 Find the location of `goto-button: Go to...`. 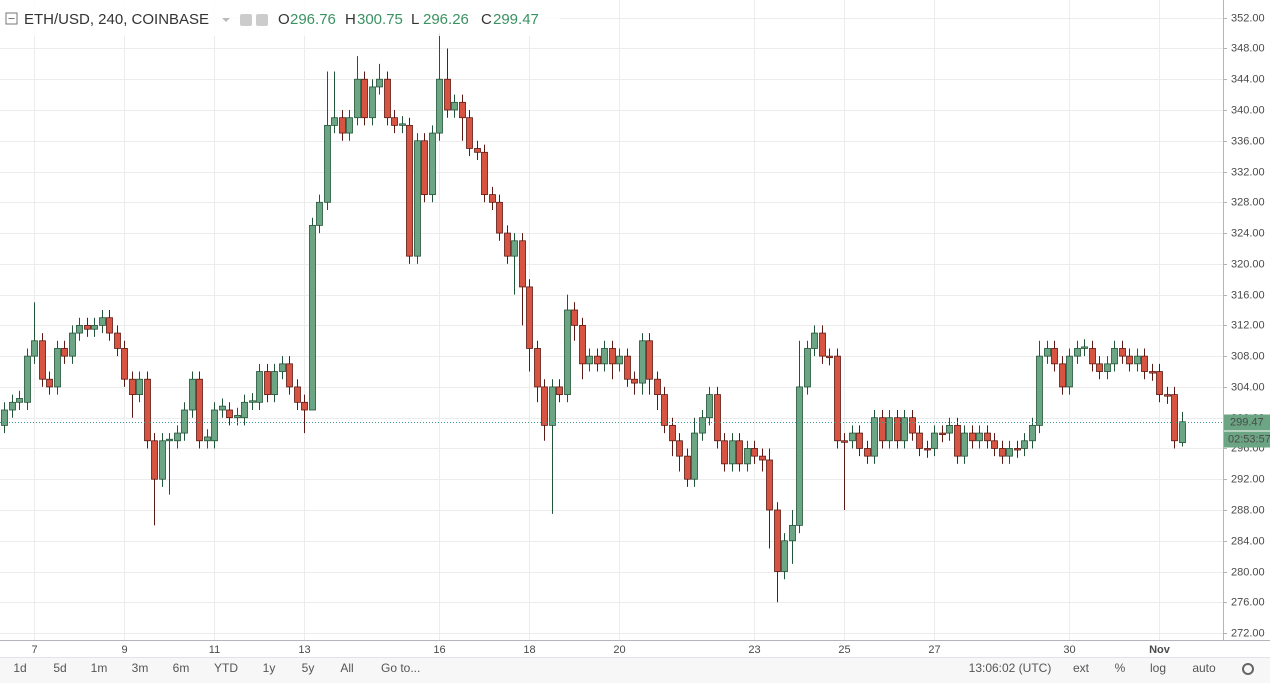

goto-button: Go to... is located at coordinates (400, 668).